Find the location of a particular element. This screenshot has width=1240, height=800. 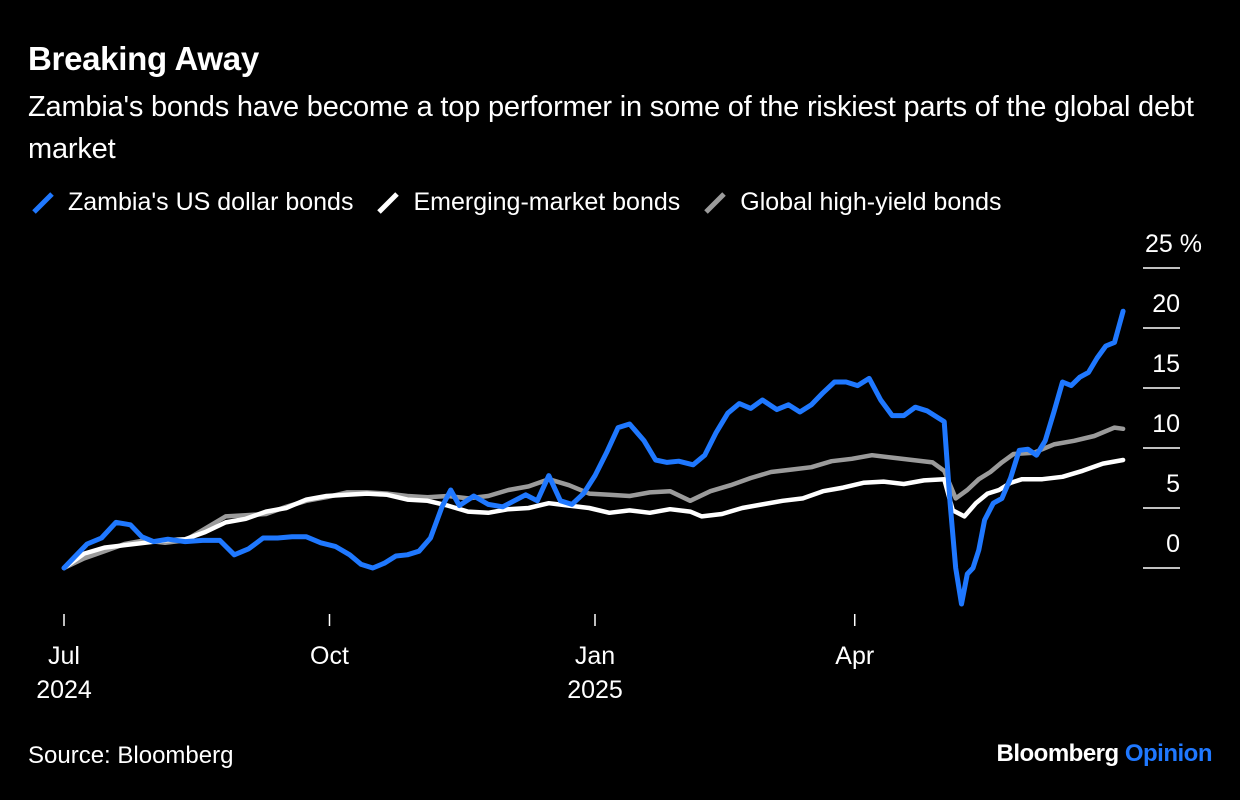

x-tick-year-label: 2025 is located at coordinates (595, 690).